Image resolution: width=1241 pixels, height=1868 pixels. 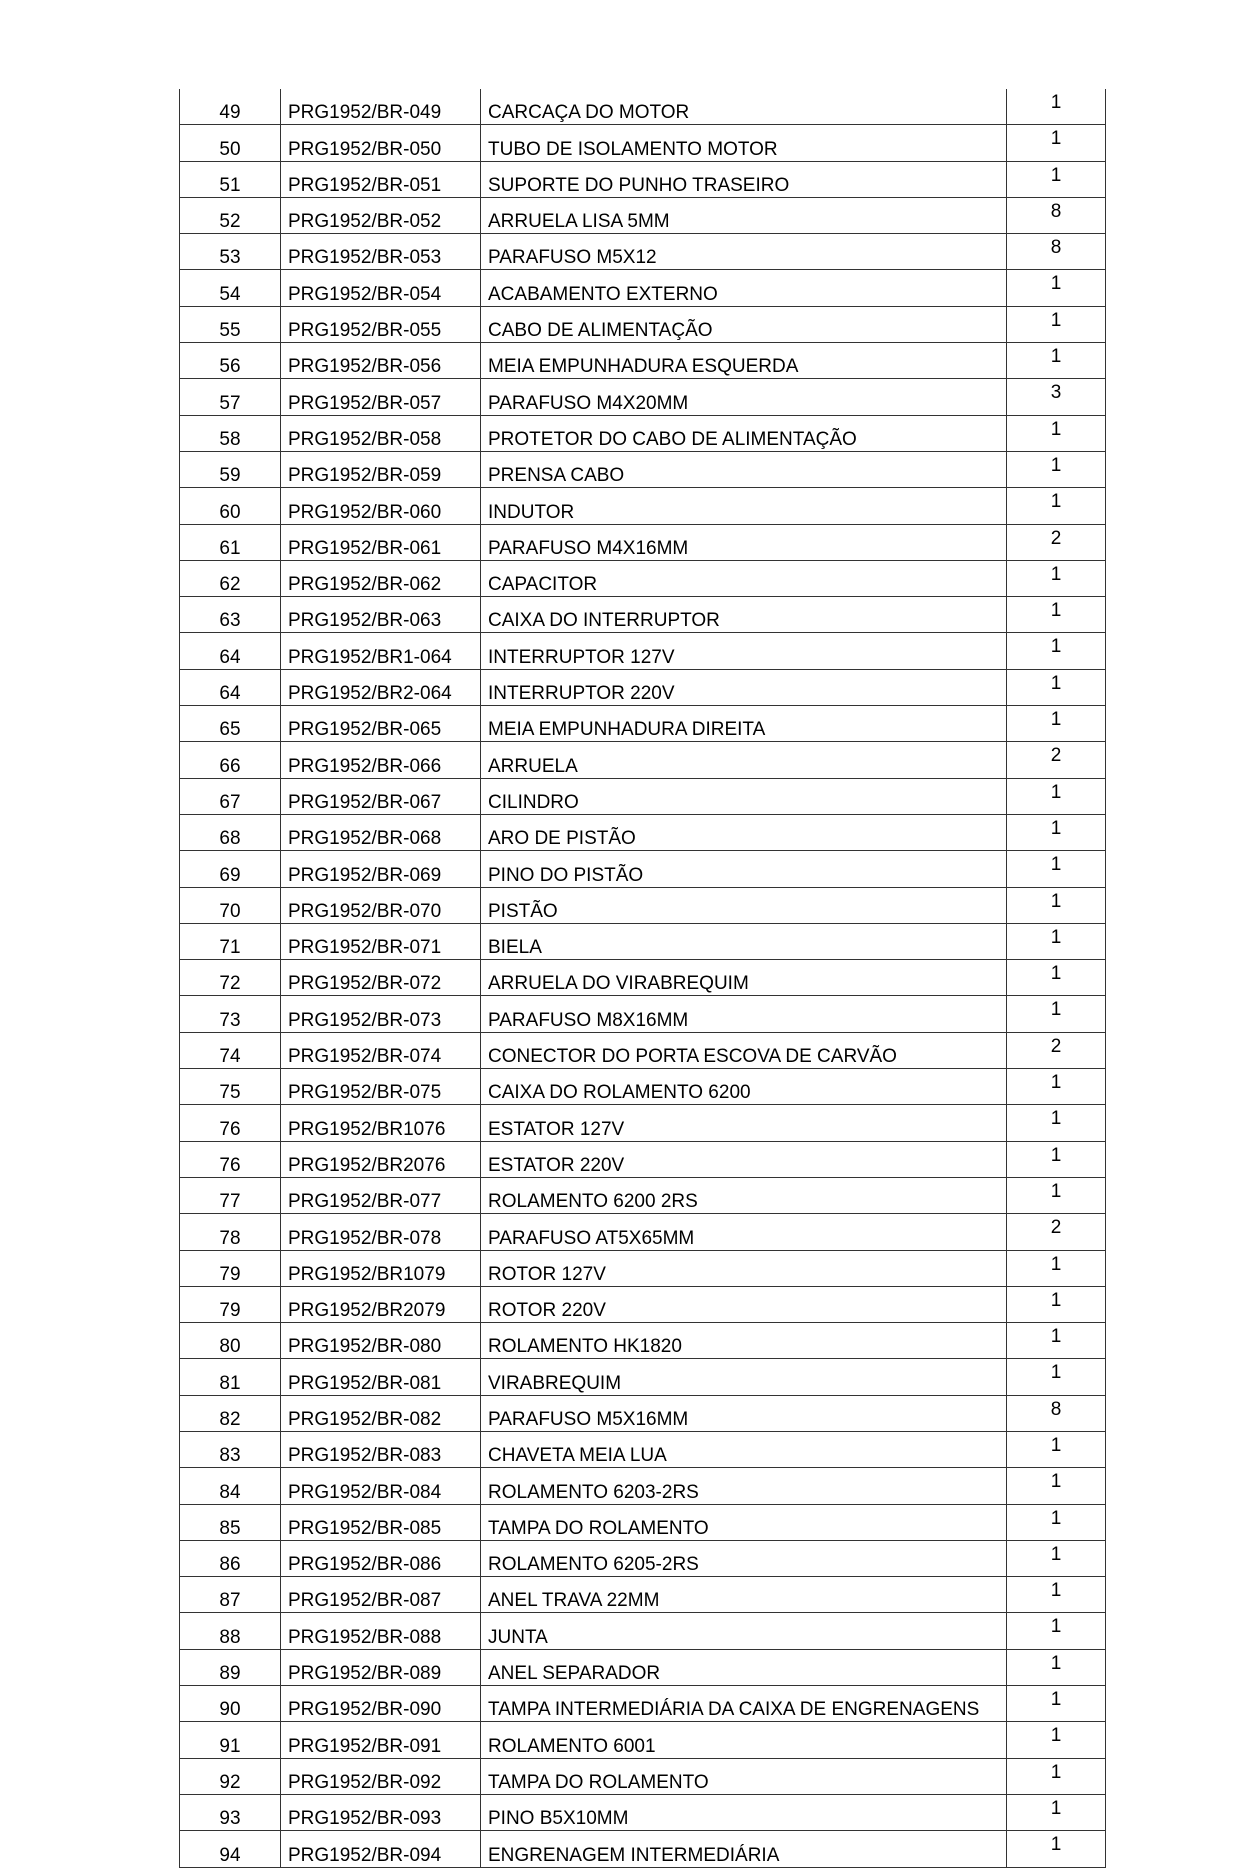 I want to click on table-row: 78 PRG1952/BR-078 PARAFUSO AT5X65MM 2, so click(x=642, y=1232).